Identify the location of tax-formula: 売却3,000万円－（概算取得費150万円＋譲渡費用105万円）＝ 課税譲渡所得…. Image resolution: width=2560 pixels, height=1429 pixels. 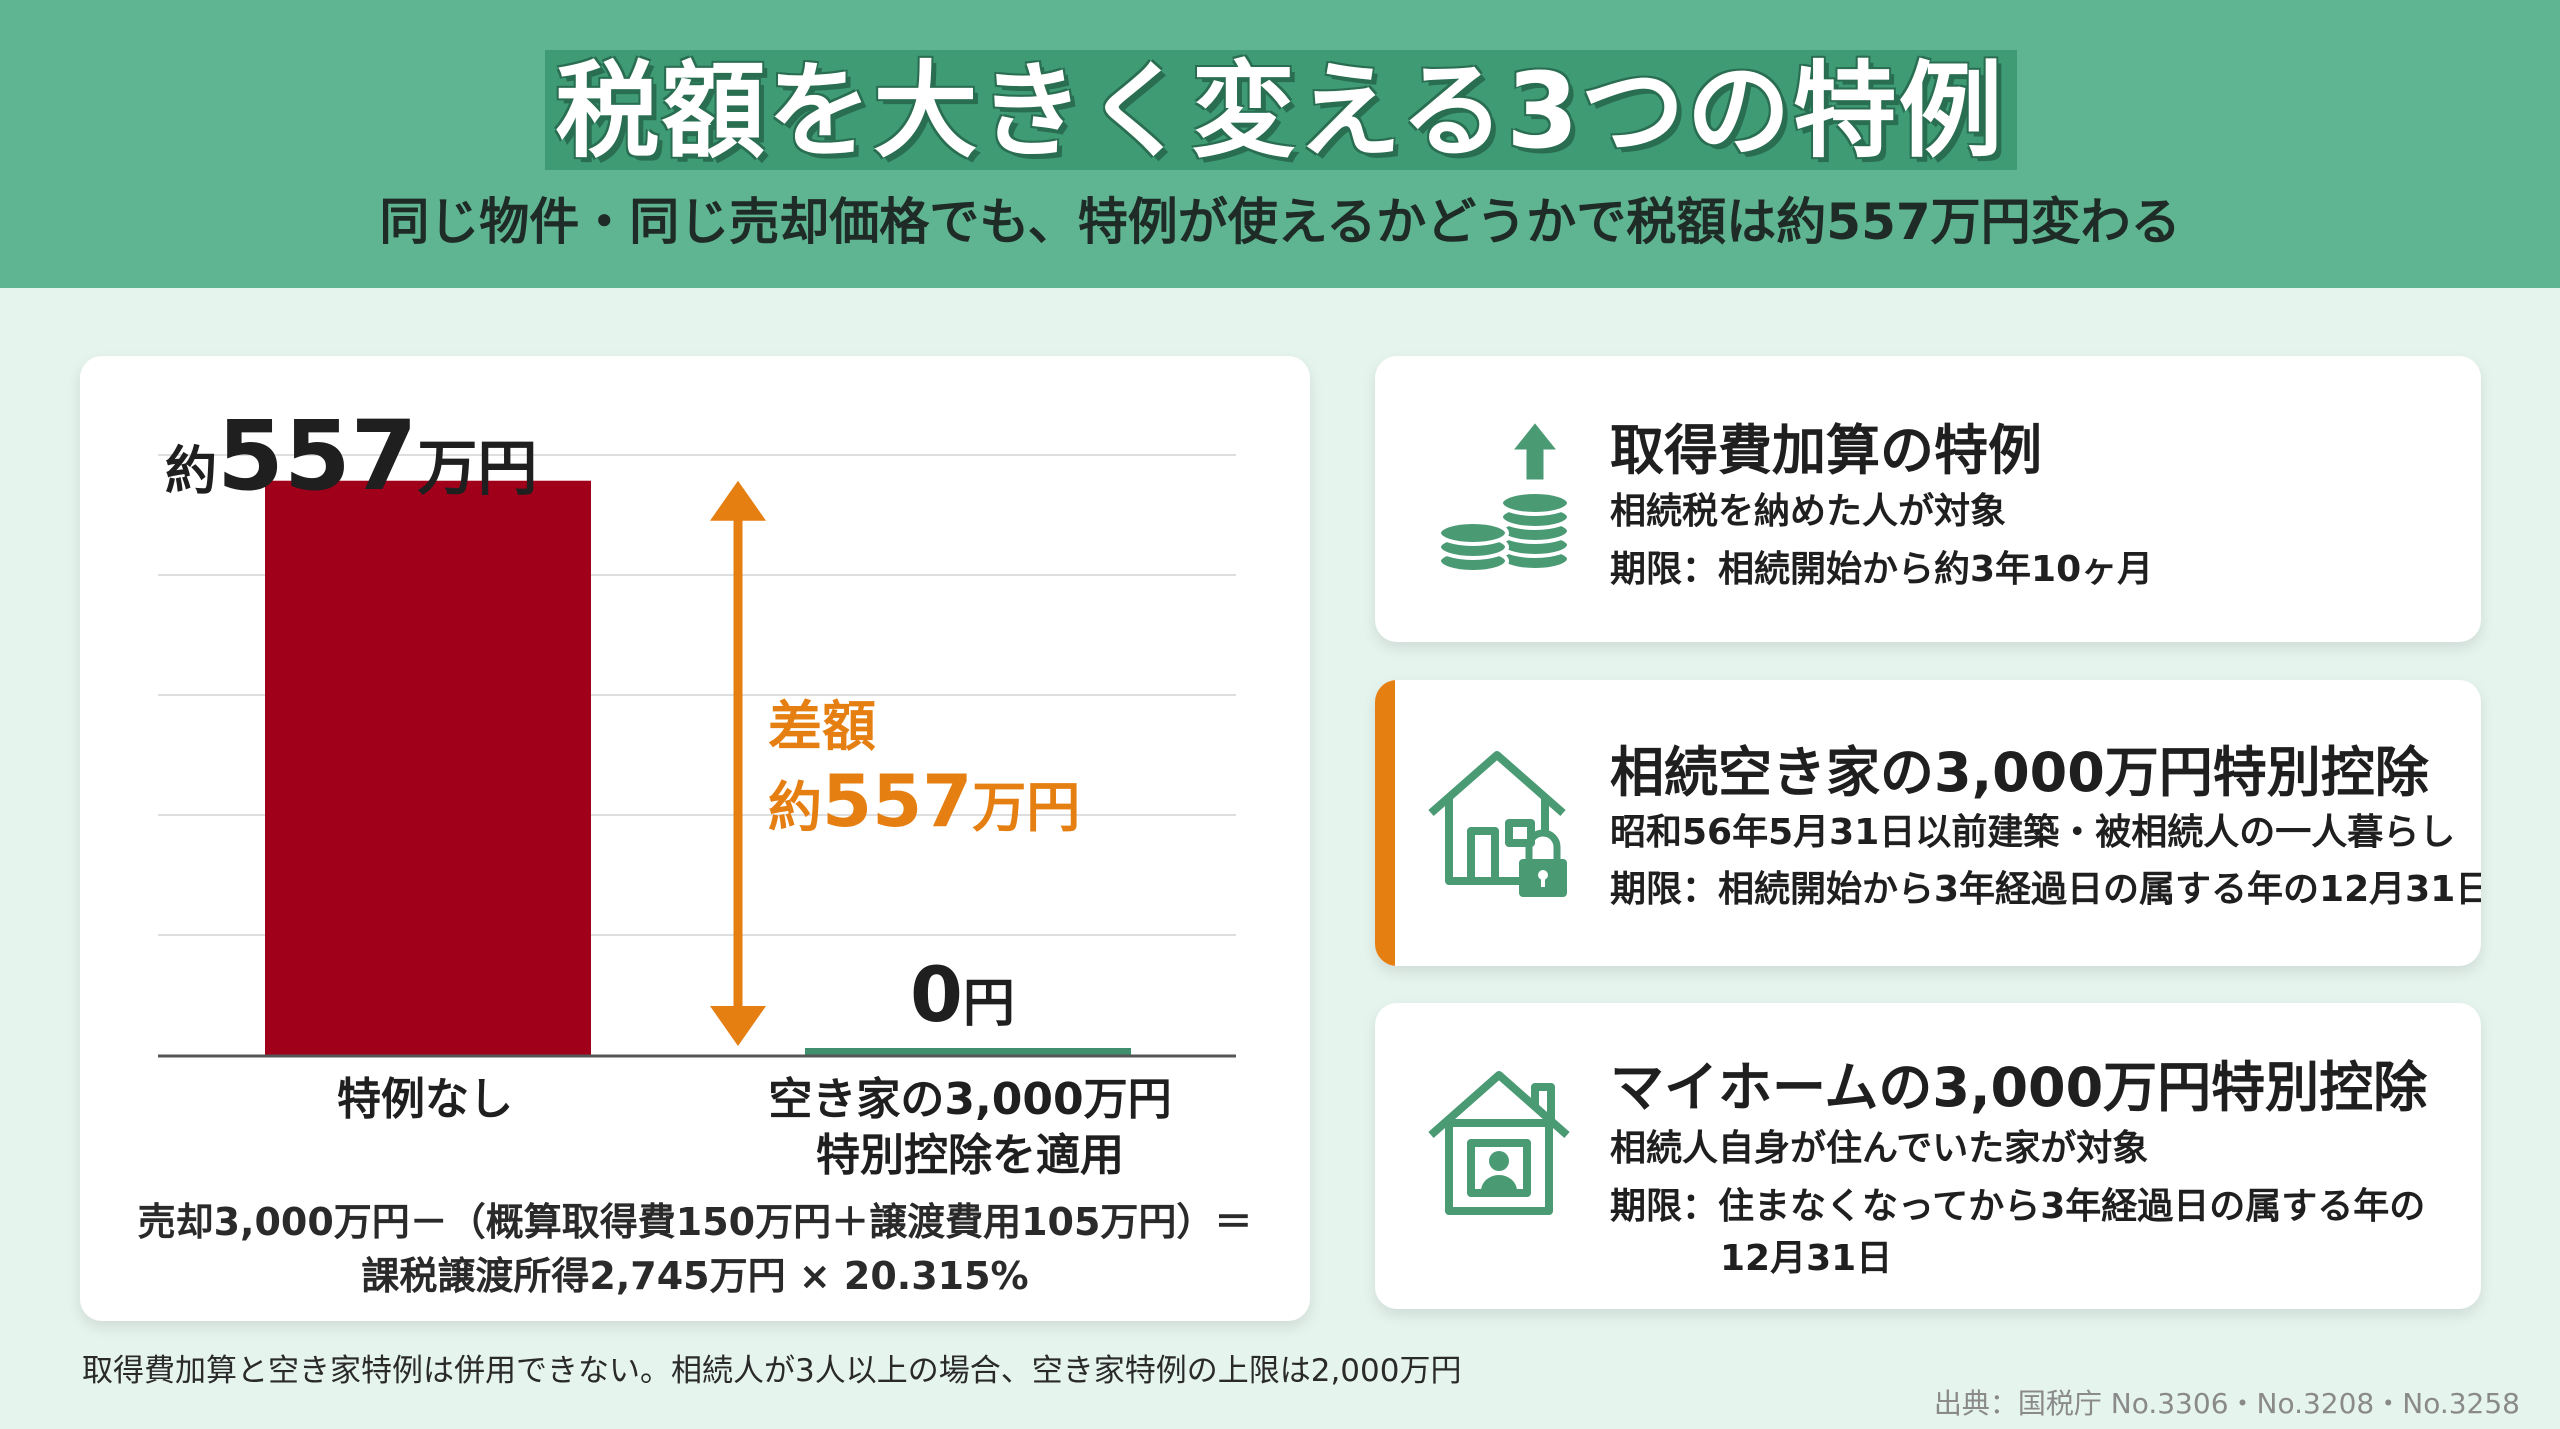
(695, 1249).